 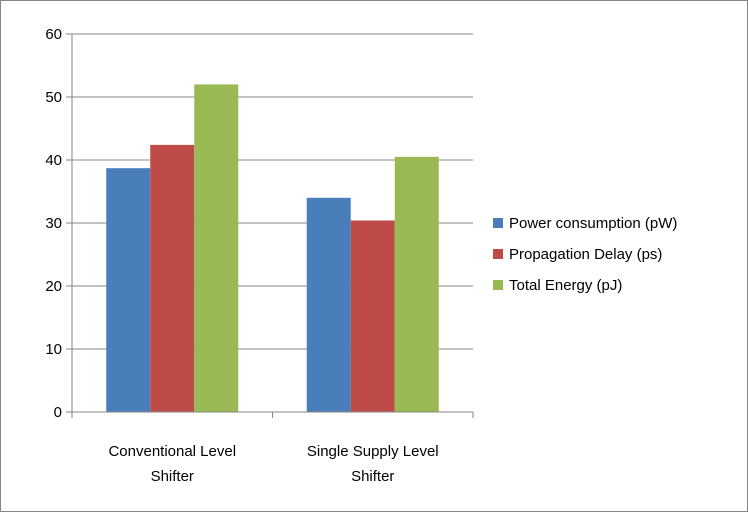 I want to click on legend-label: Total Energy (pJ), so click(x=565, y=285).